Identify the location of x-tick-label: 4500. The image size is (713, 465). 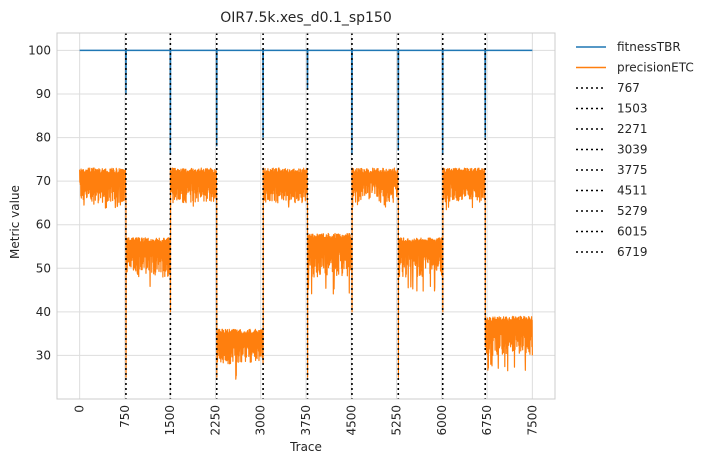
(351, 420).